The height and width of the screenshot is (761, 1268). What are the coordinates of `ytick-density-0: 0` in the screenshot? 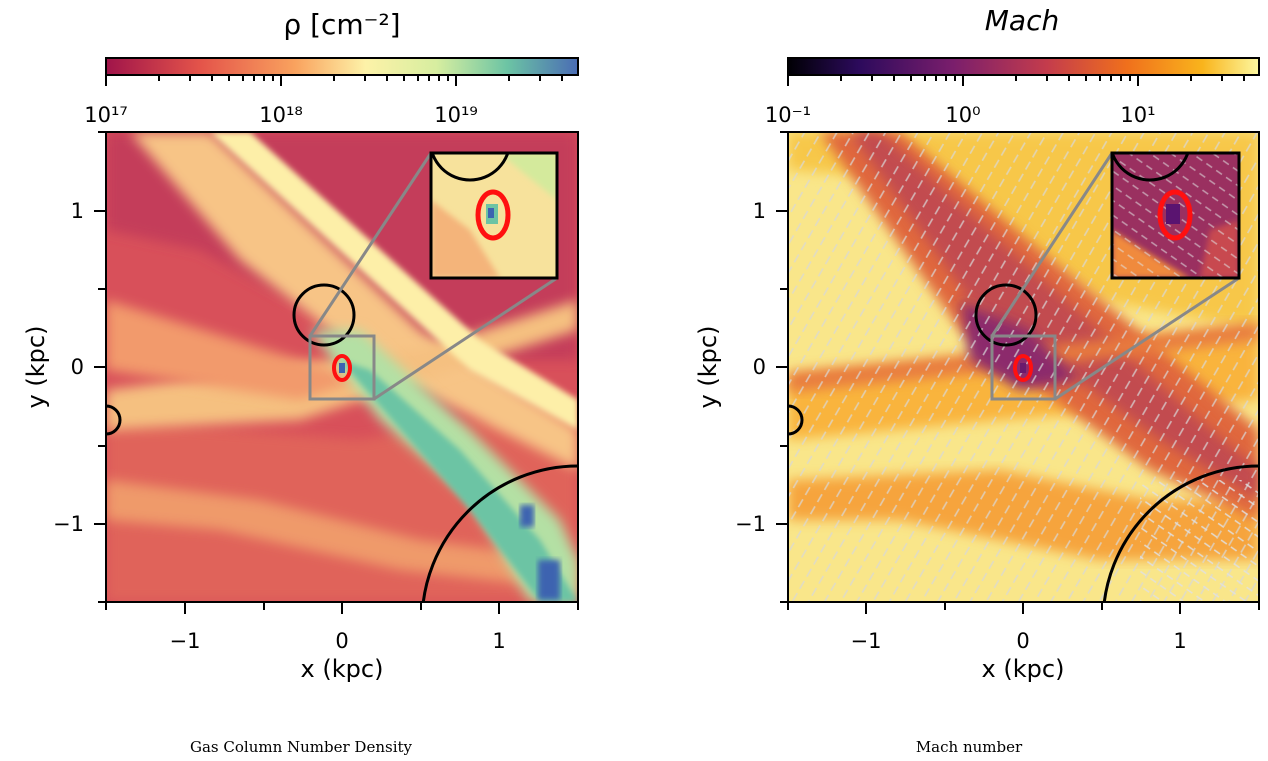 It's located at (77, 367).